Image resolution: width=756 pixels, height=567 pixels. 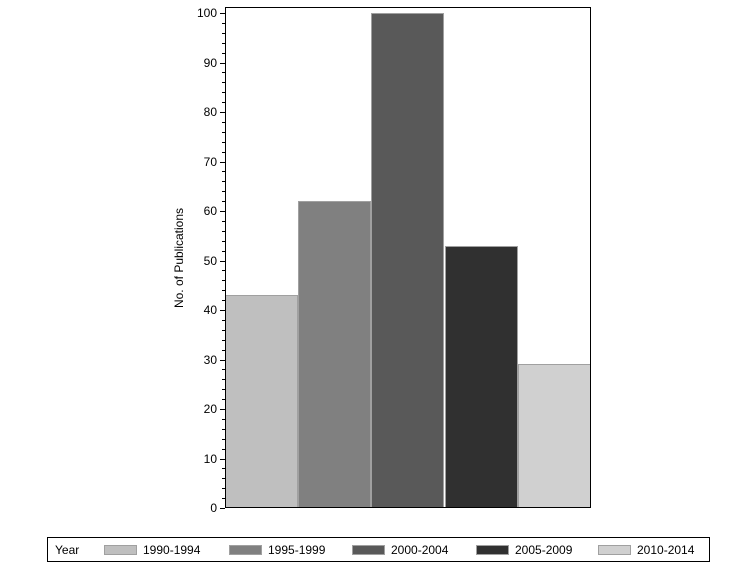 What do you see at coordinates (210, 63) in the screenshot?
I see `y-tick-label: 90` at bounding box center [210, 63].